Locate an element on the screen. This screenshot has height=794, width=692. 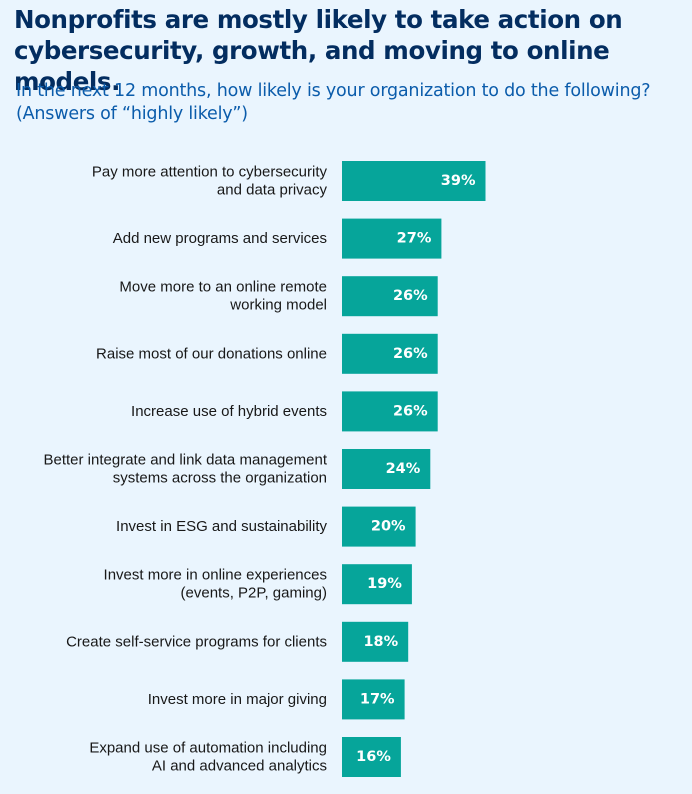
category-label: Increase use of hybrid events is located at coordinates (229, 411).